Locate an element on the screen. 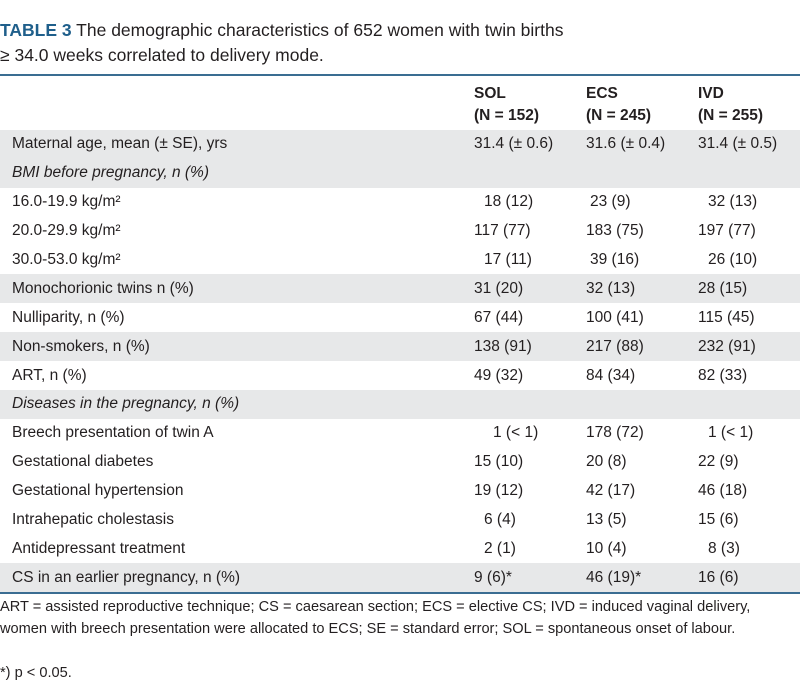 This screenshot has height=699, width=800. cell-ivd: 22 (9) is located at coordinates (718, 462).